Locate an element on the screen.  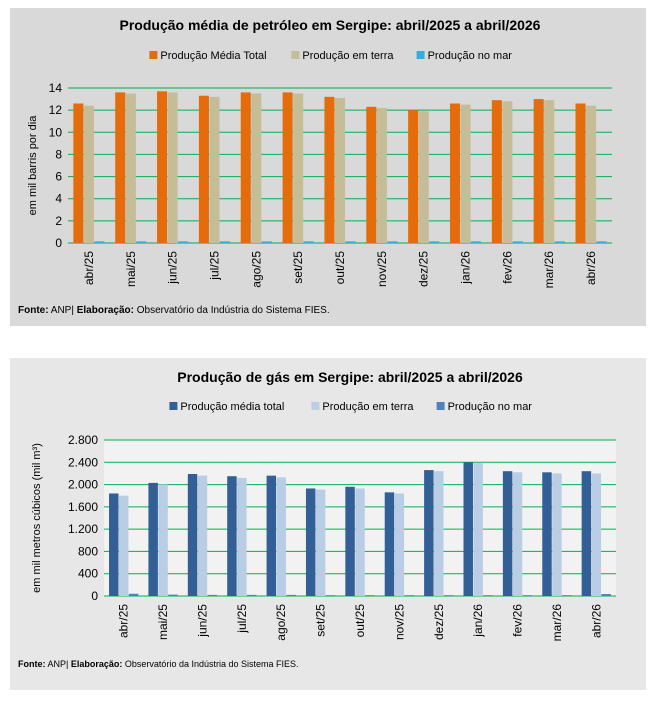
y-tick-label: 1.200 is located at coordinates (83, 529).